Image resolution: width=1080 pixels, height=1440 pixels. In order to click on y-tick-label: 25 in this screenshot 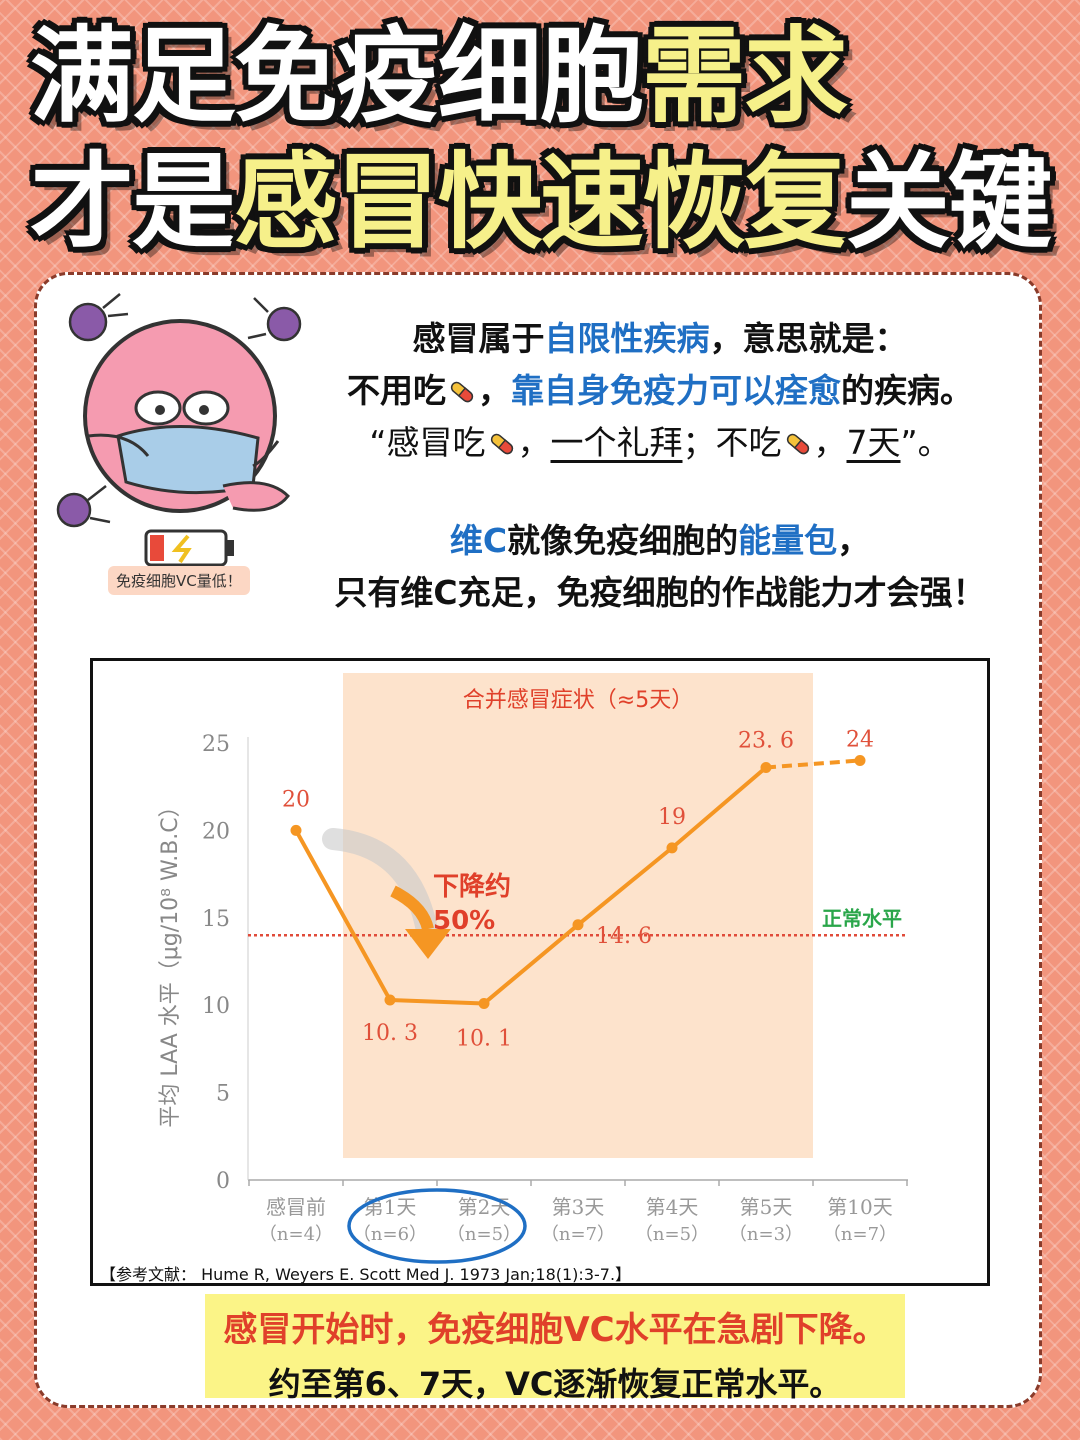, I will do `click(216, 744)`.